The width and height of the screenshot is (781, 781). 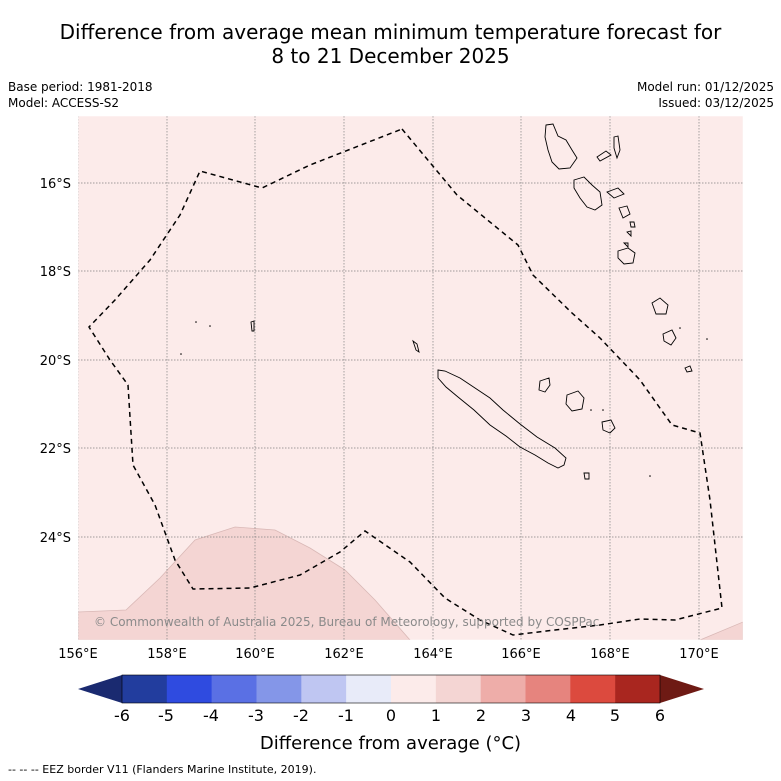 I want to click on colorbar-low-extend, so click(x=100, y=689).